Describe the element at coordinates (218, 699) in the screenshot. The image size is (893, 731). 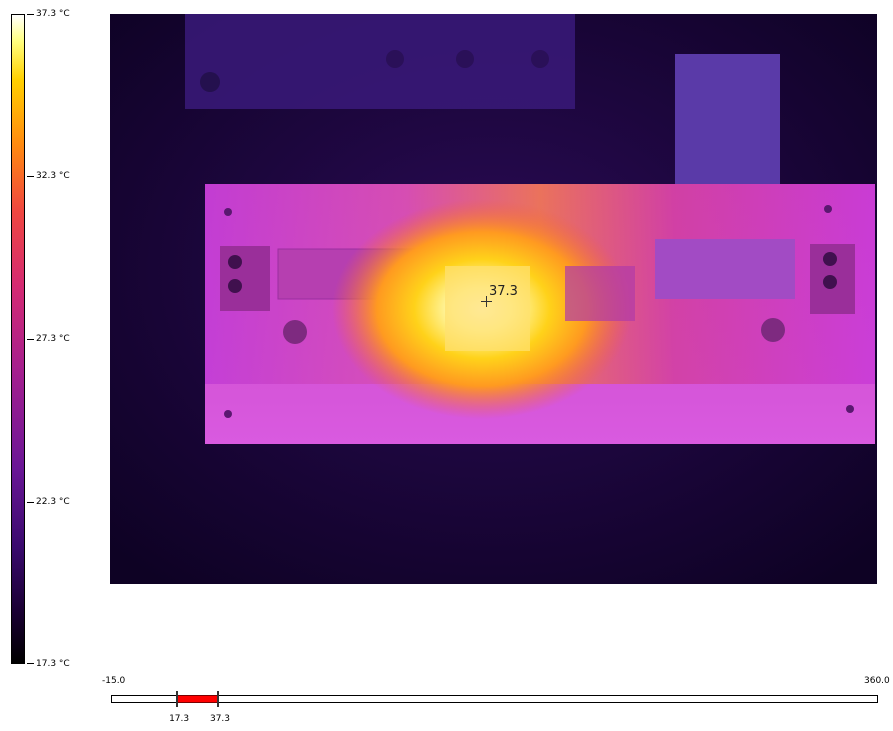
I see `range-handle-high` at that location.